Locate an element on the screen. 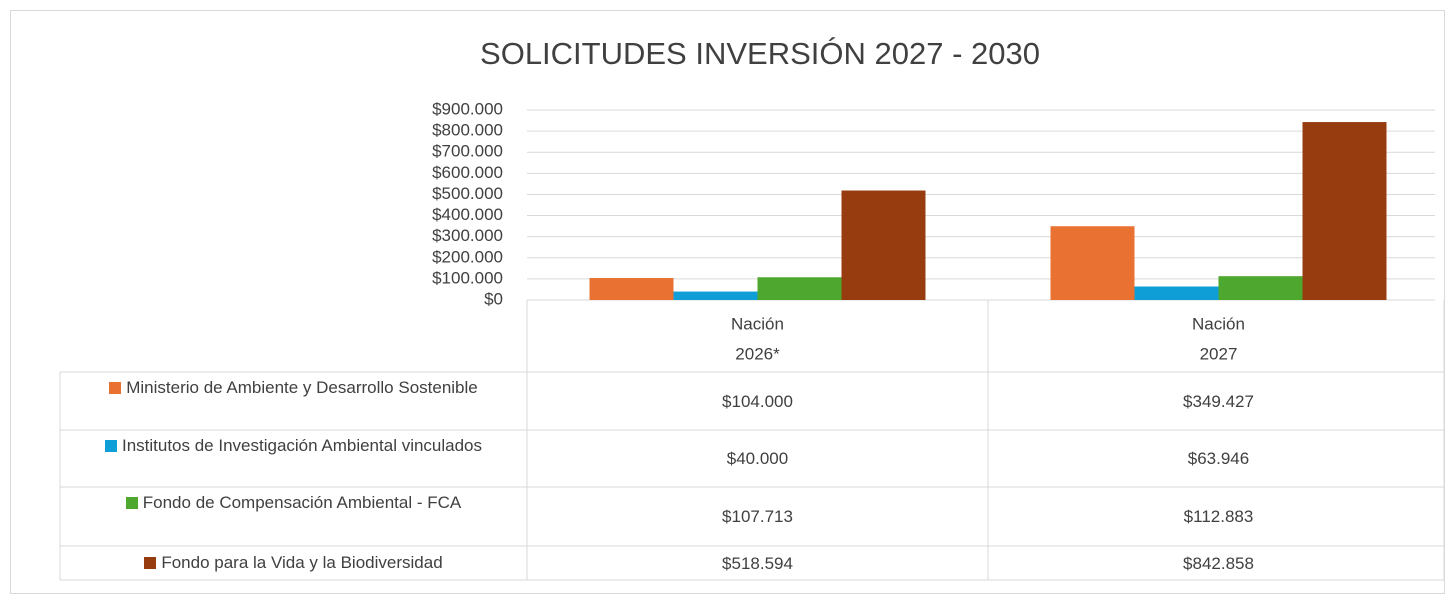 Image resolution: width=1455 pixels, height=595 pixels. data-cell: $518.594 is located at coordinates (757, 563).